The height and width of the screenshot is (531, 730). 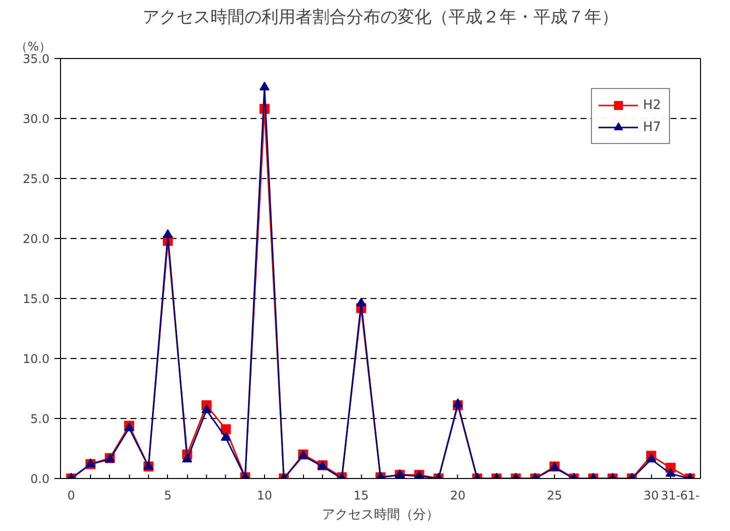 What do you see at coordinates (36, 299) in the screenshot?
I see `y-tick-label: 15.0` at bounding box center [36, 299].